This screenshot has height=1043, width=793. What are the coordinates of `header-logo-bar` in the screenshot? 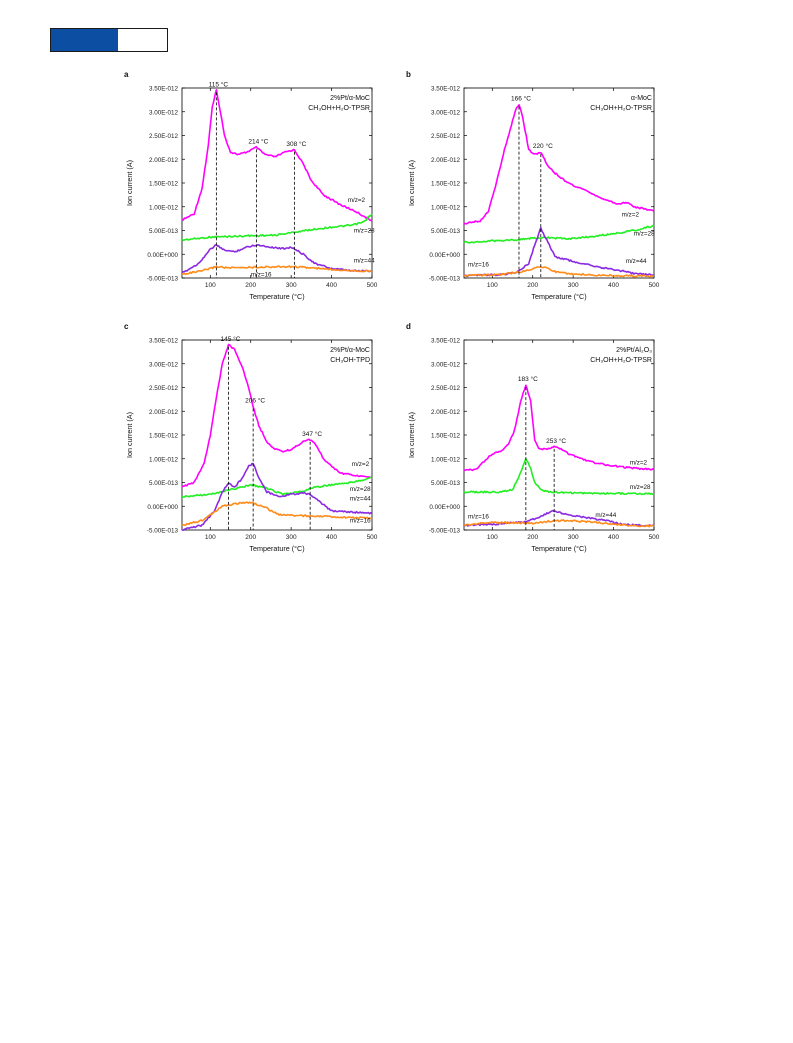 It's located at (109, 40).